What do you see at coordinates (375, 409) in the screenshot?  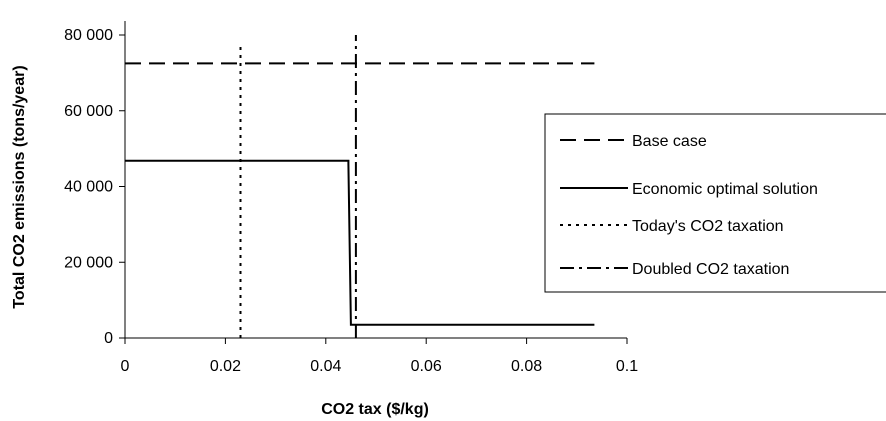 I see `x-axis-title: CO2 tax ($/kg)` at bounding box center [375, 409].